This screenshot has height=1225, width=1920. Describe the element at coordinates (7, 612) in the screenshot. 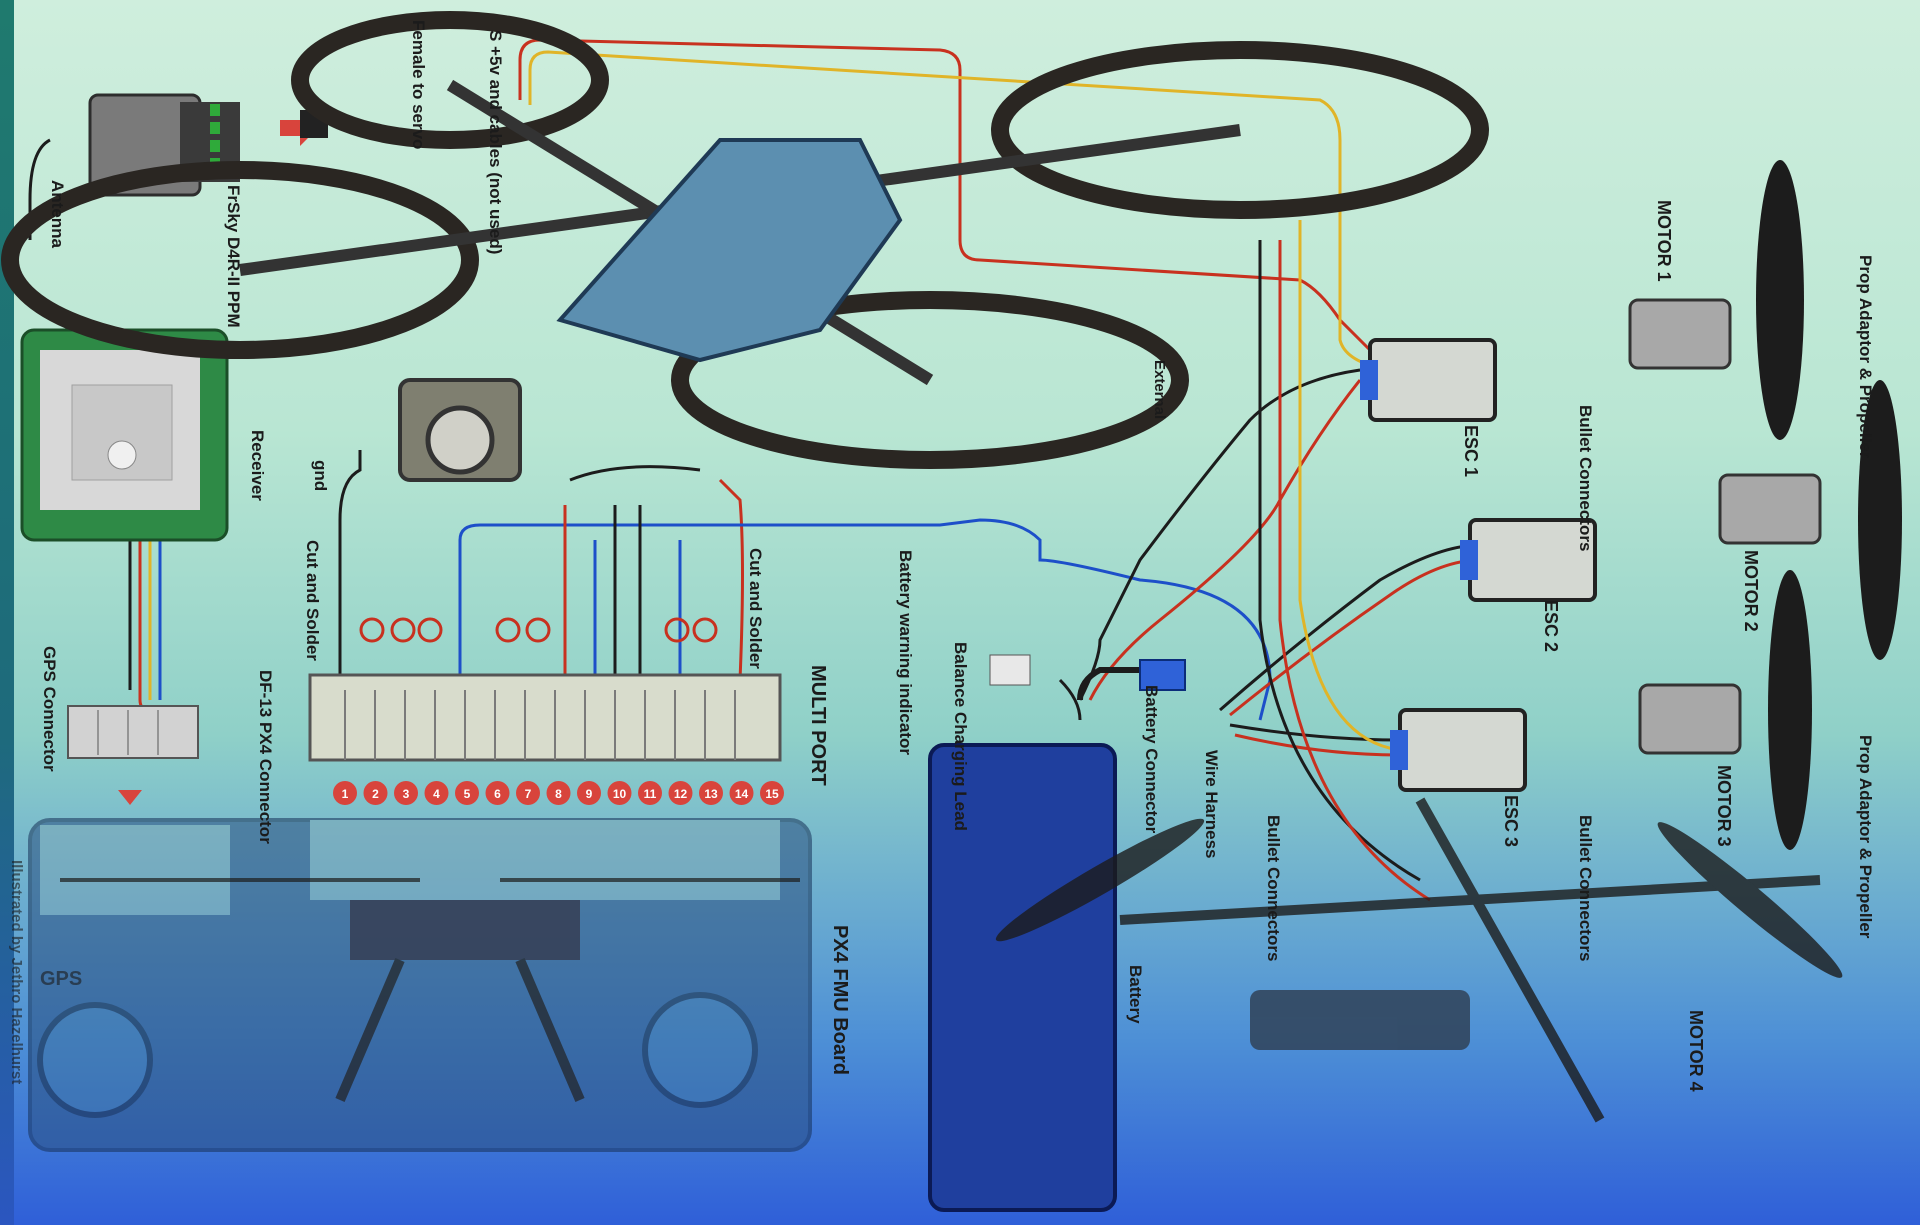

I see `left-edge-strip` at that location.